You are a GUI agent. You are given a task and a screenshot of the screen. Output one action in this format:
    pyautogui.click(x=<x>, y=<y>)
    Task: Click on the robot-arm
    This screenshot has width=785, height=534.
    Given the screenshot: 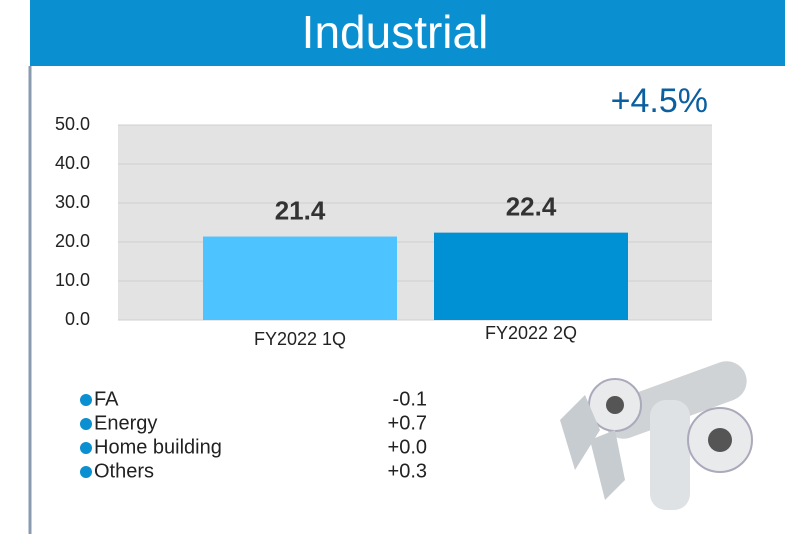 What is the action you would take?
    pyautogui.click(x=656, y=435)
    